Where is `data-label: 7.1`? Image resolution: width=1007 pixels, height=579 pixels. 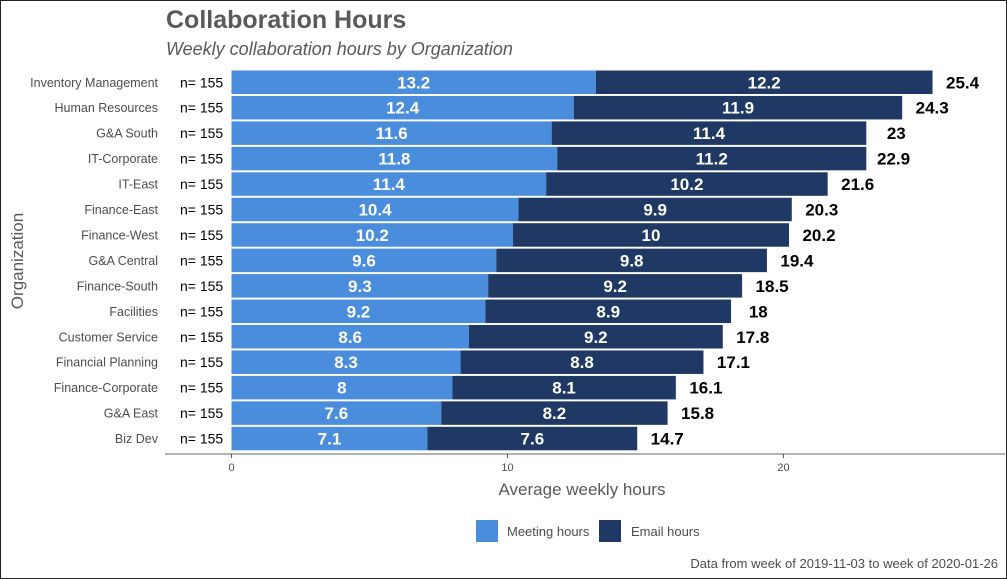
data-label: 7.1 is located at coordinates (330, 439).